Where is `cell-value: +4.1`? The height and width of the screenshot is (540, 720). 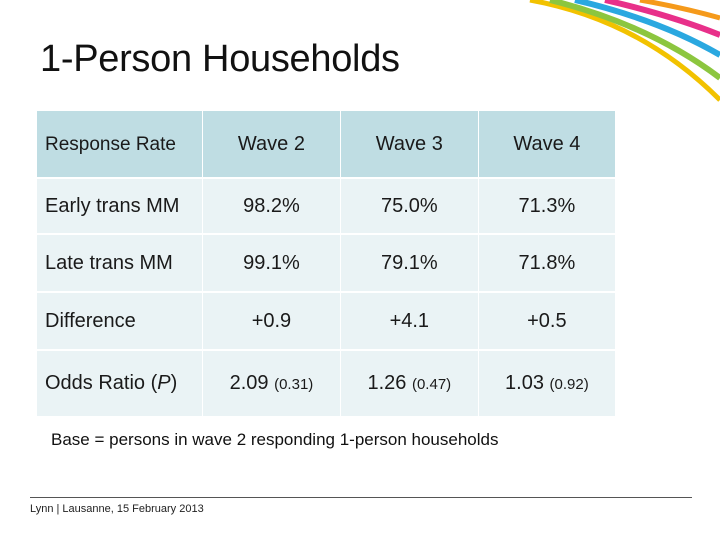 cell-value: +4.1 is located at coordinates (409, 320).